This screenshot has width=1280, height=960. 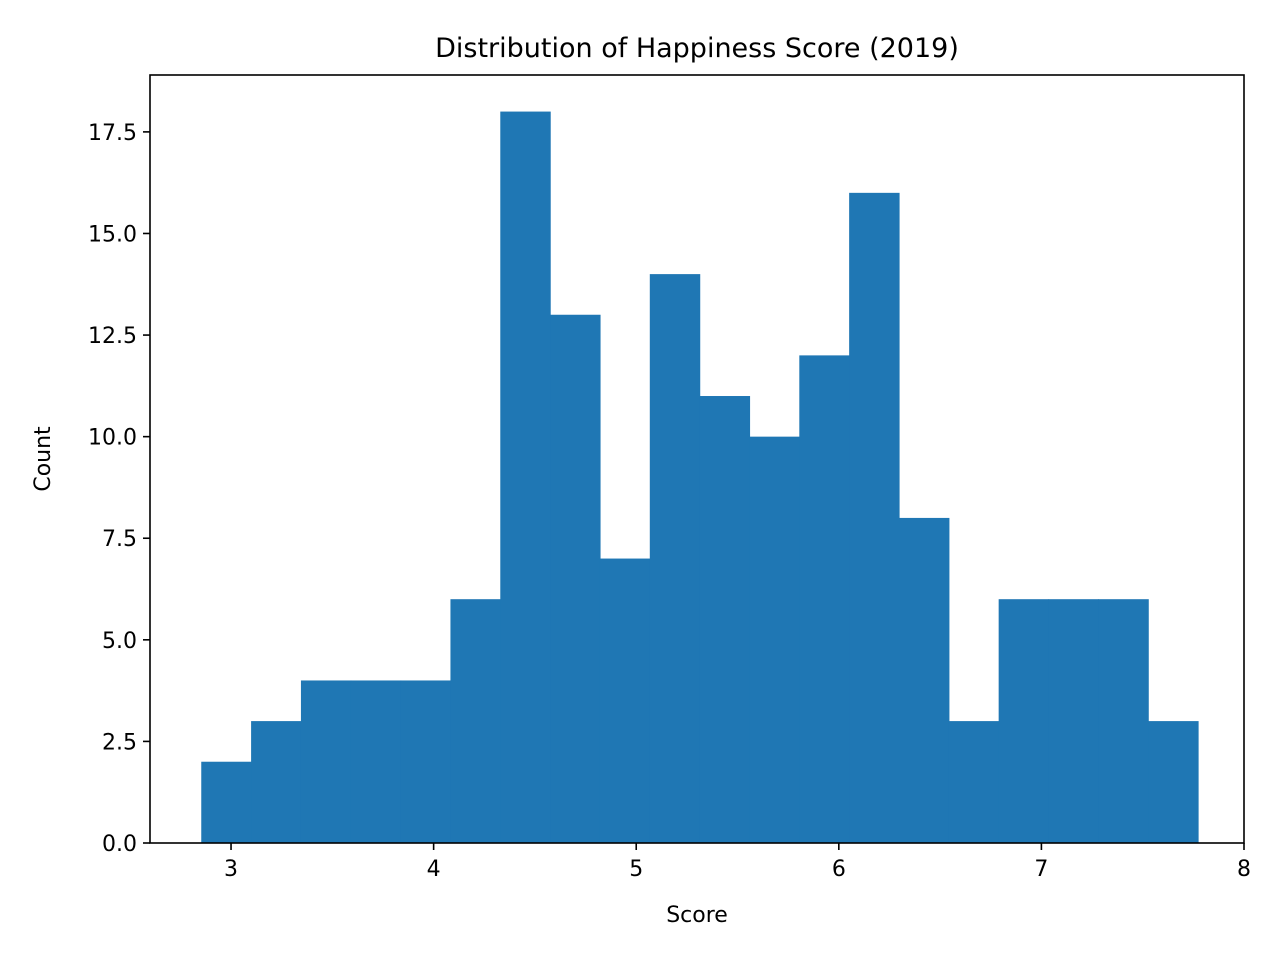 I want to click on y-tick-label: 0.0, so click(x=119, y=844).